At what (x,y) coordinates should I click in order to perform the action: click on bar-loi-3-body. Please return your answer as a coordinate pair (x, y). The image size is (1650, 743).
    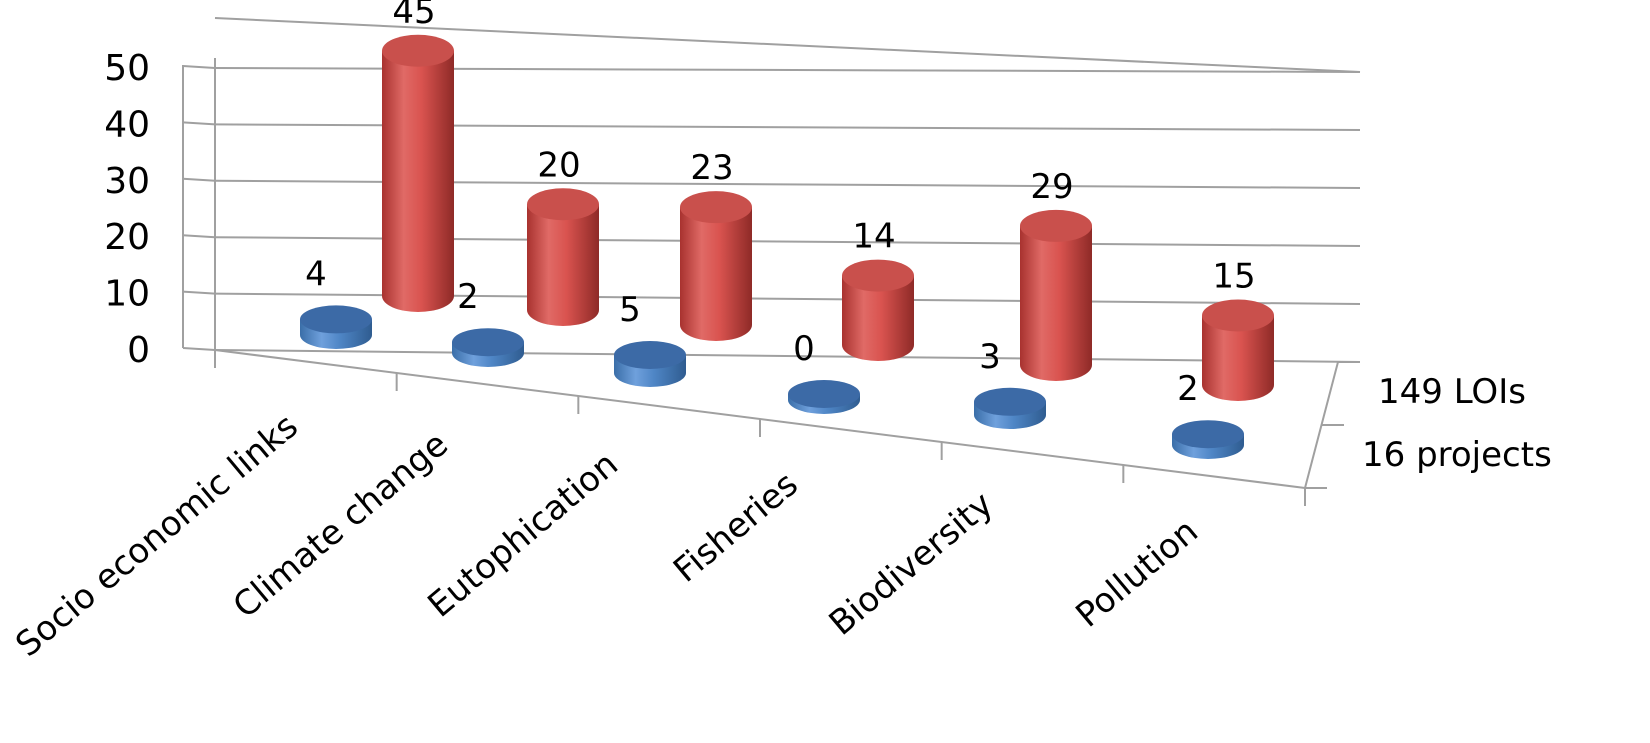
    Looking at the image, I should click on (878, 318).